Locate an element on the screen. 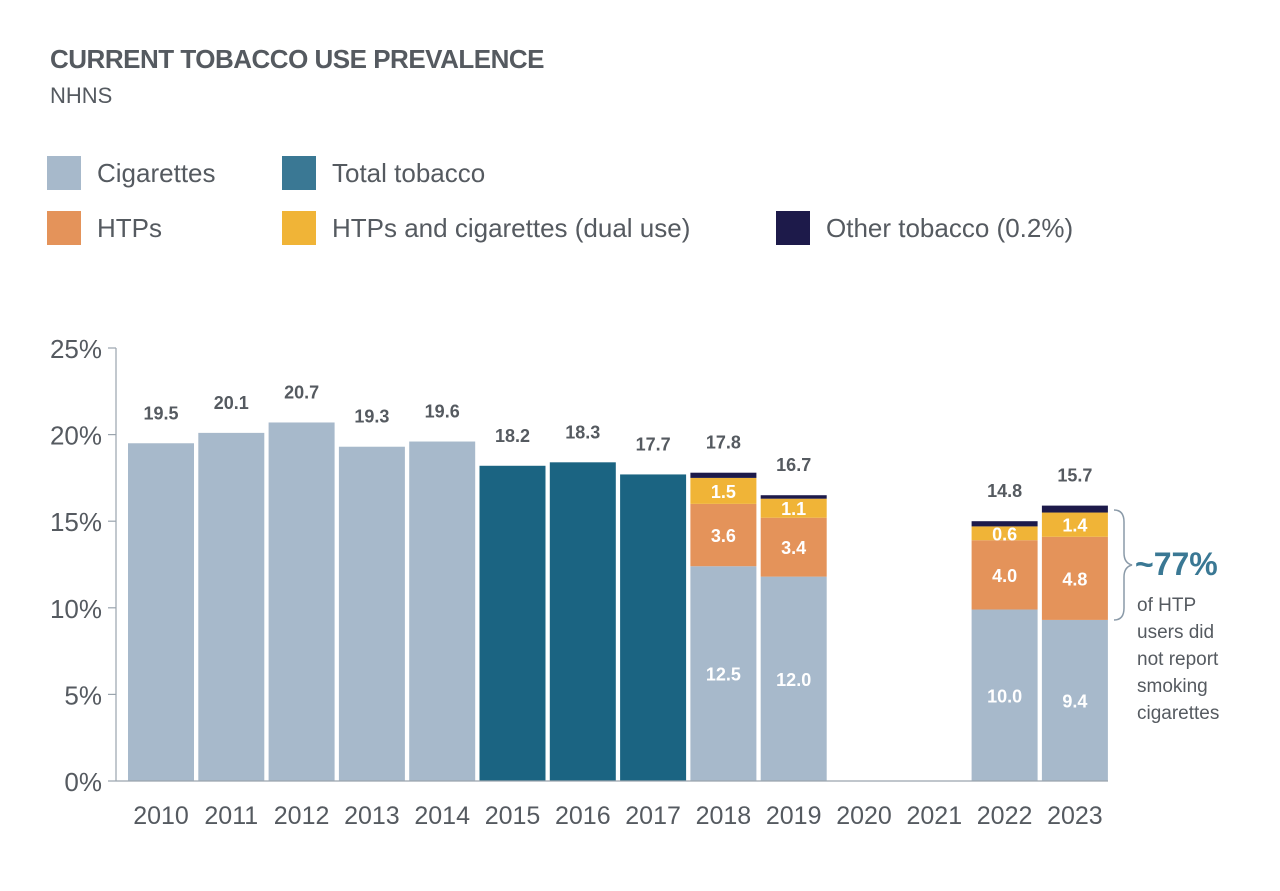 This screenshot has width=1280, height=891. legend-item-dual-use: HTPs and cigarettes (dual use) is located at coordinates (486, 228).